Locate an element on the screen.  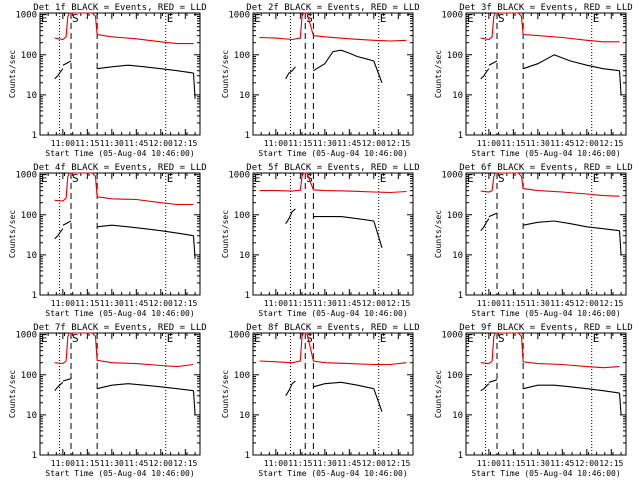
panel-title: Det 5f BLACK = Events, RED = LLD is located at coordinates (332, 168).